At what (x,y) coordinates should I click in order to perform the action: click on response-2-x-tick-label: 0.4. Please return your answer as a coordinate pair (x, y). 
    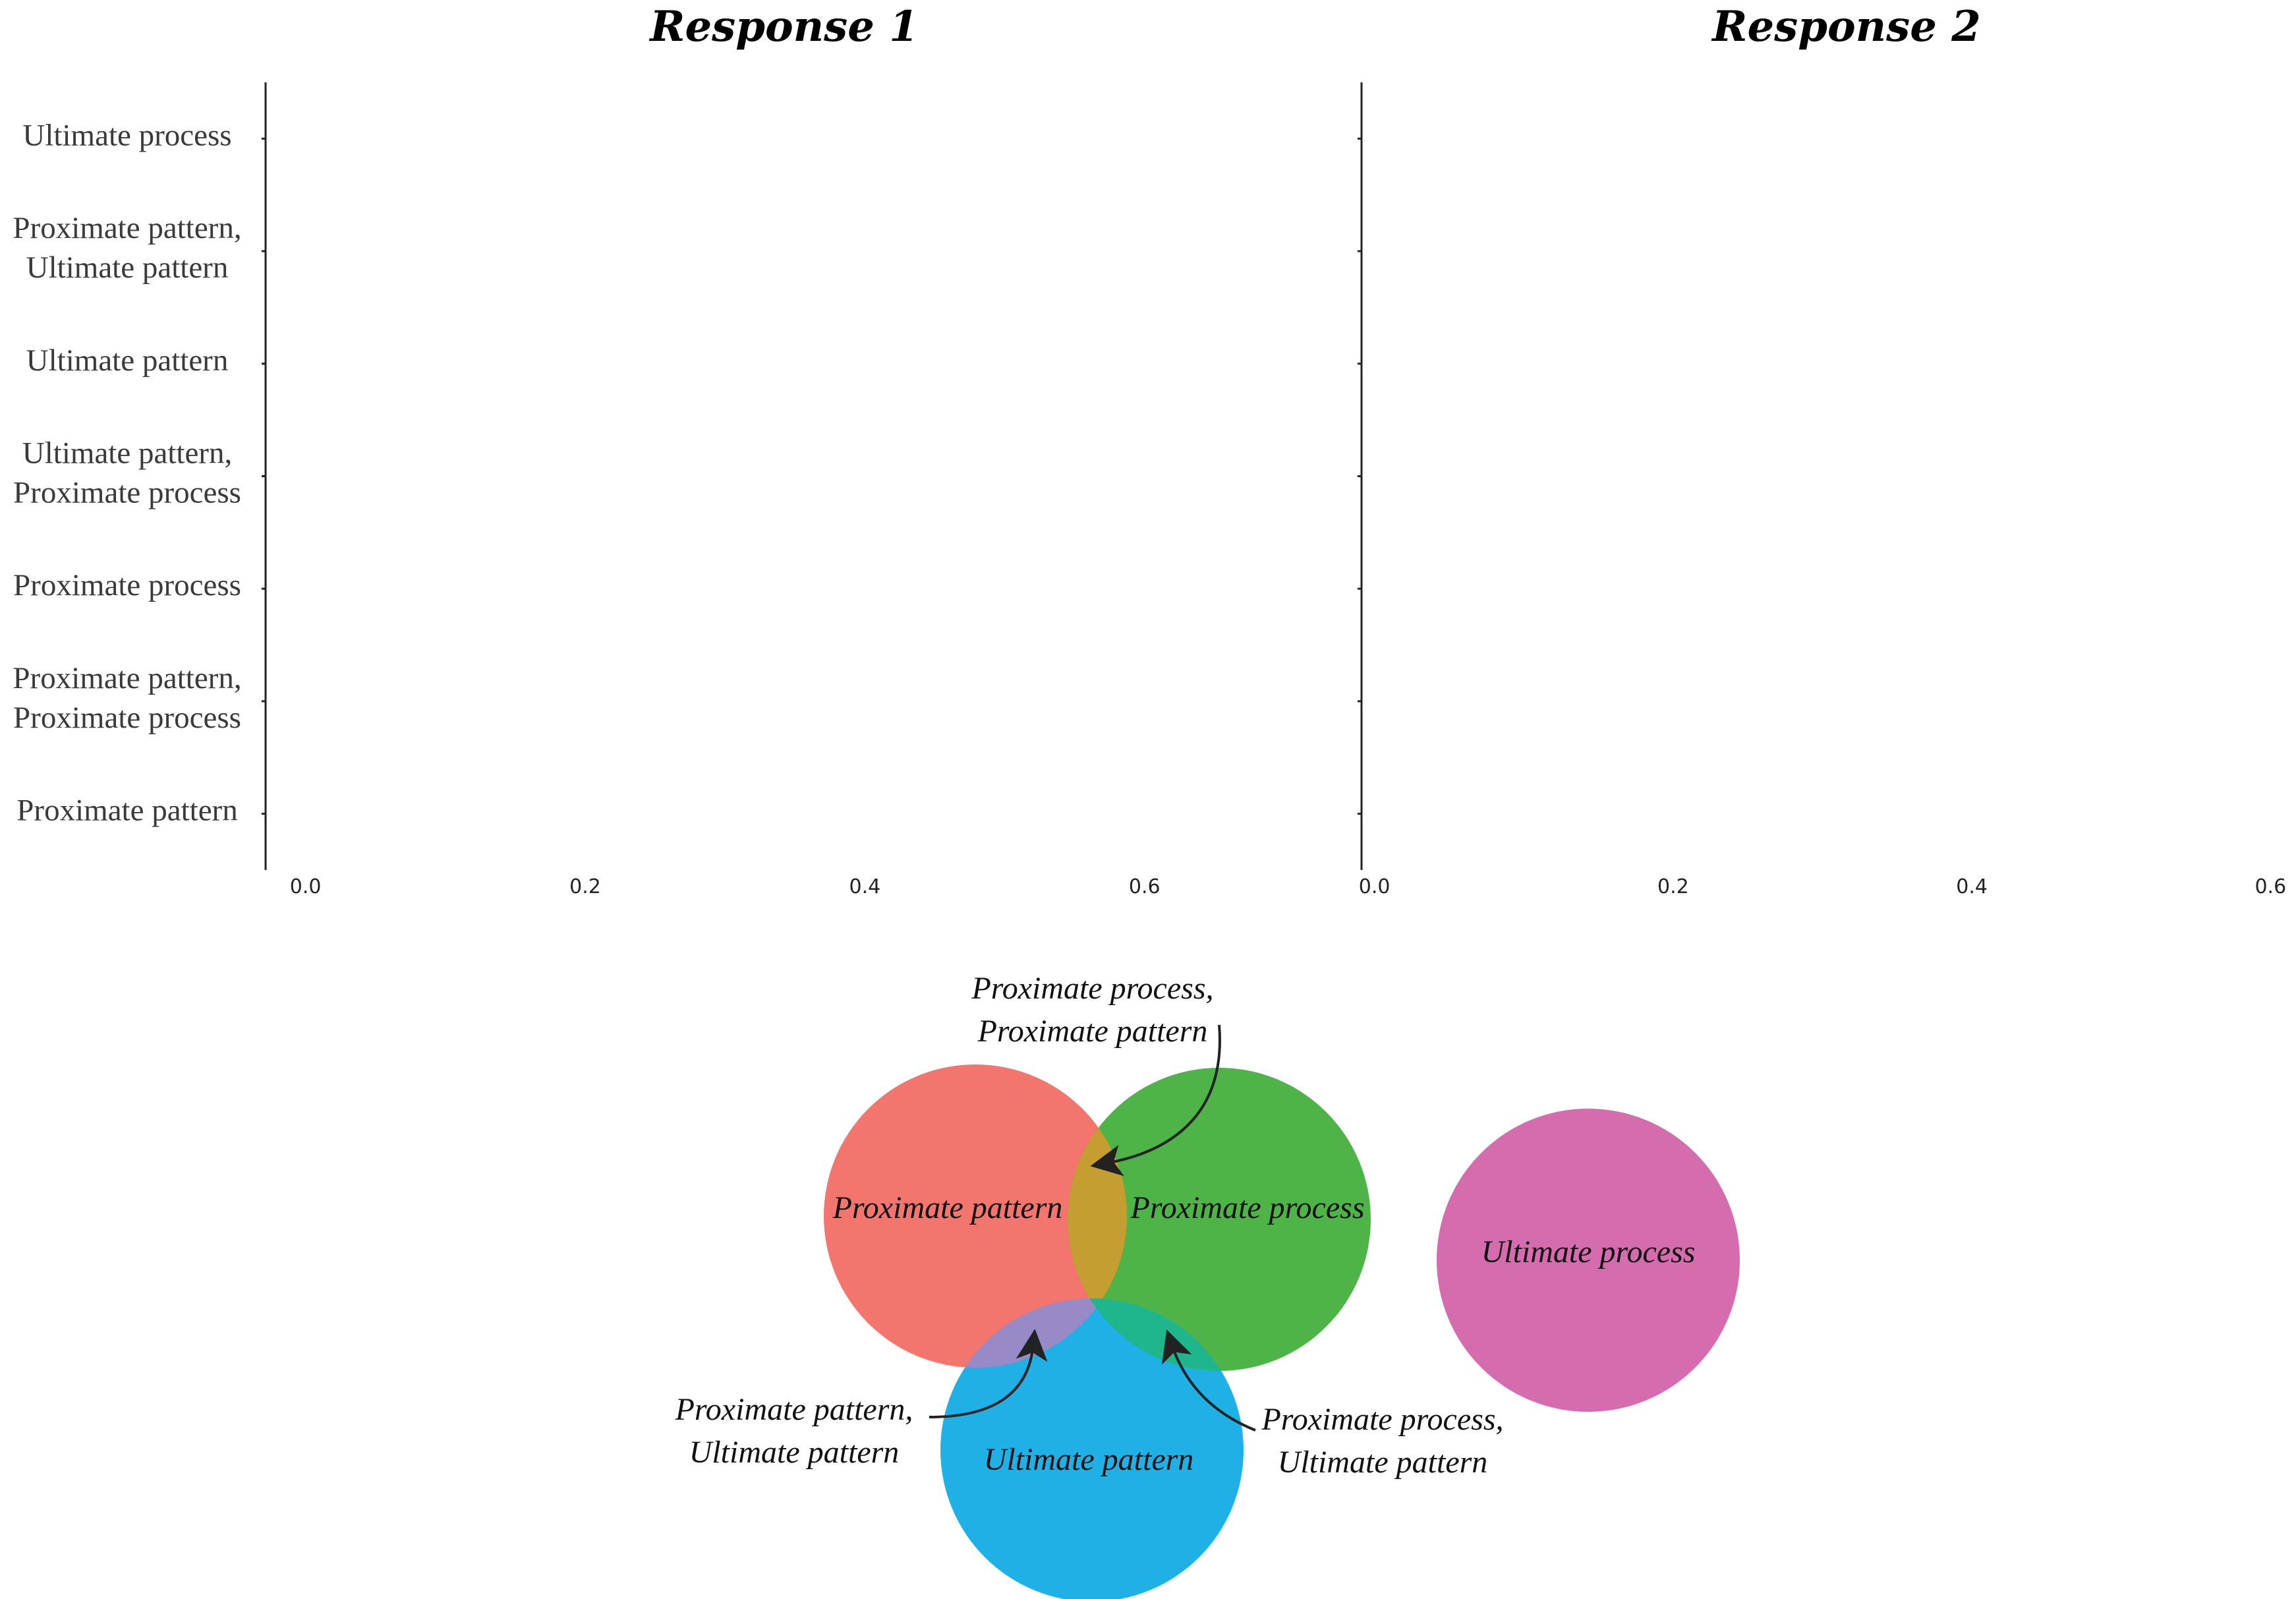
    Looking at the image, I should click on (1972, 886).